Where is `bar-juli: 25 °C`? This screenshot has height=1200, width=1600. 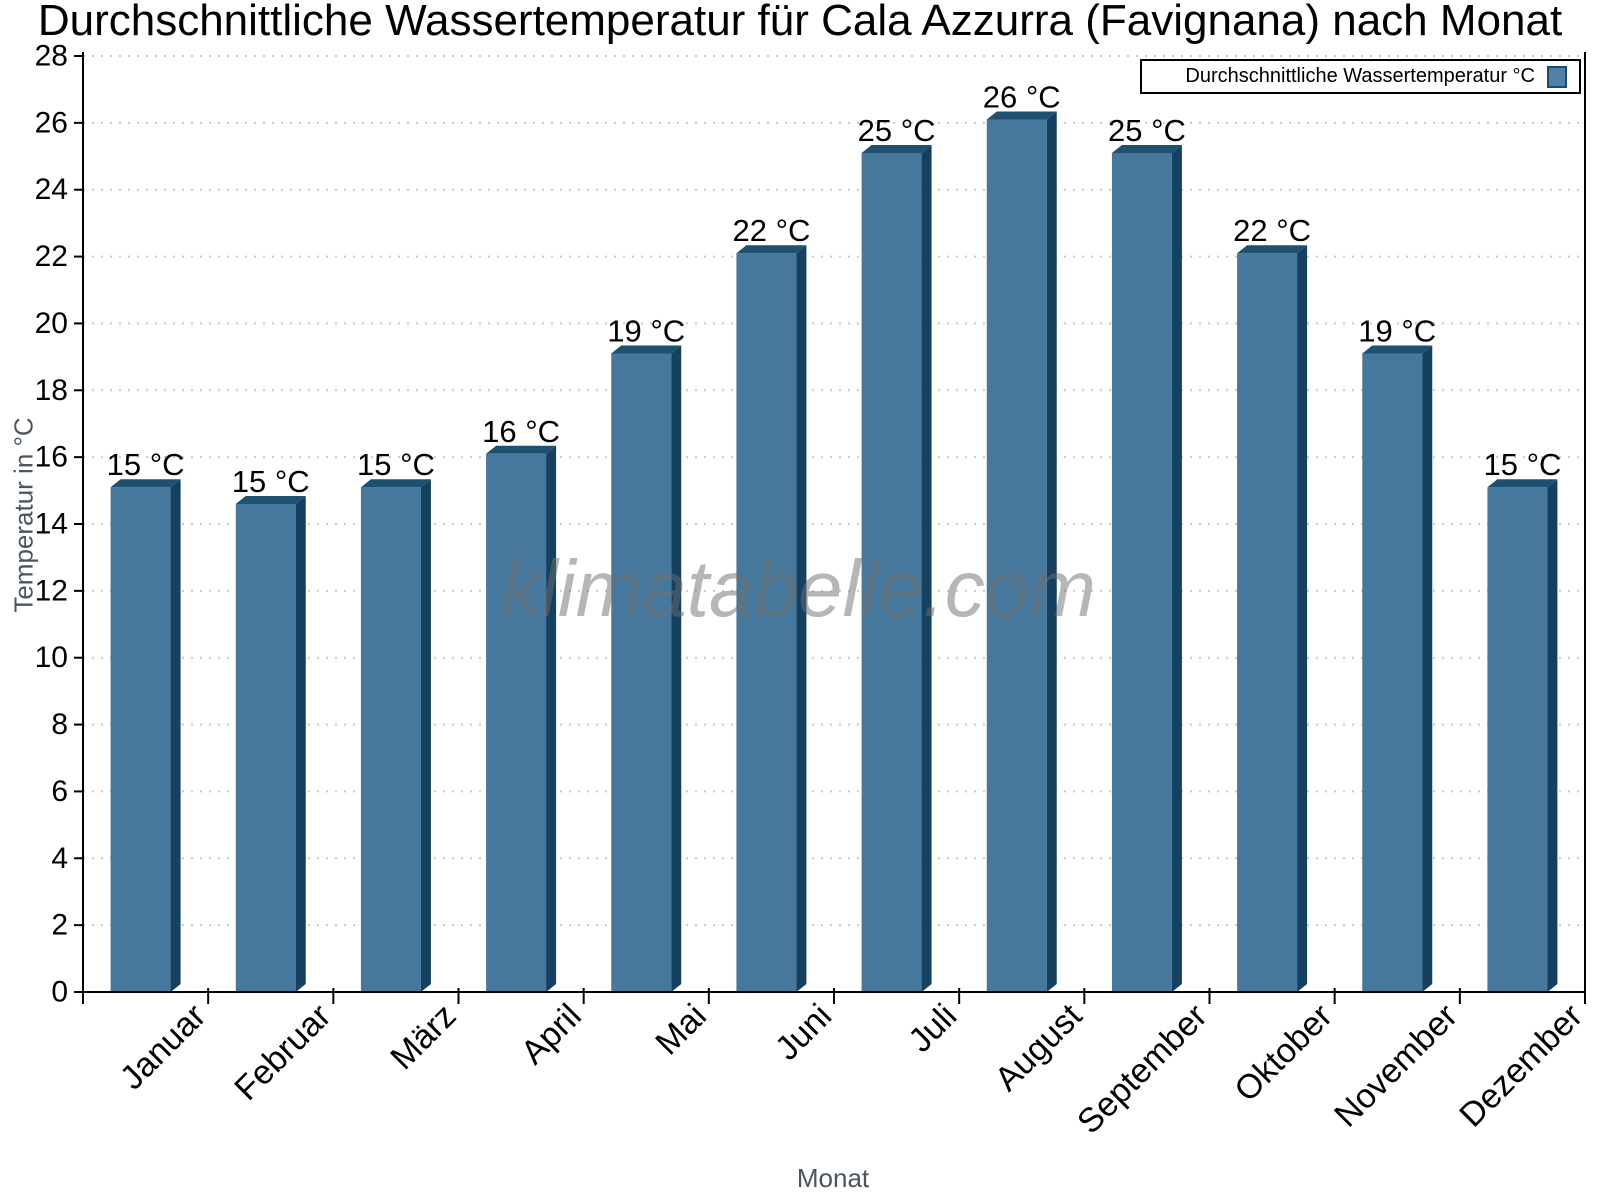 bar-juli: 25 °C is located at coordinates (897, 552).